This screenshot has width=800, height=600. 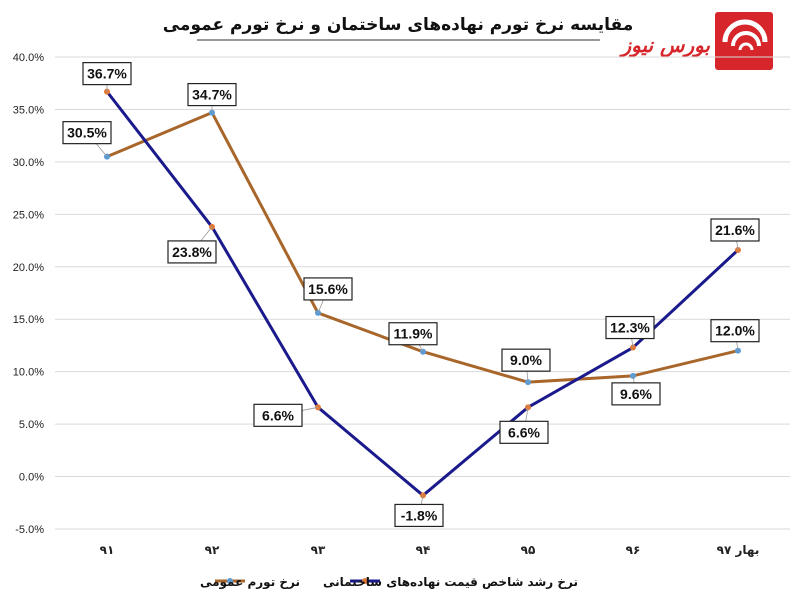 I want to click on legend-item-general-inflation: نرخ تورم عمومی, so click(x=250, y=582).